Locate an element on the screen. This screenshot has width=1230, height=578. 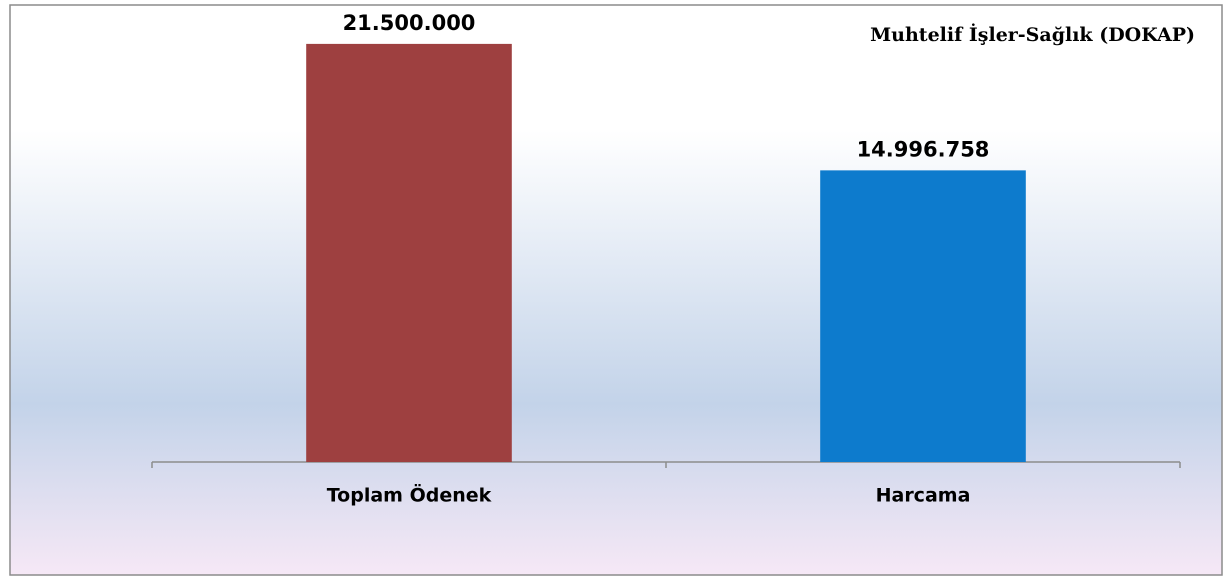
data-label: 14.996.758 is located at coordinates (923, 149).